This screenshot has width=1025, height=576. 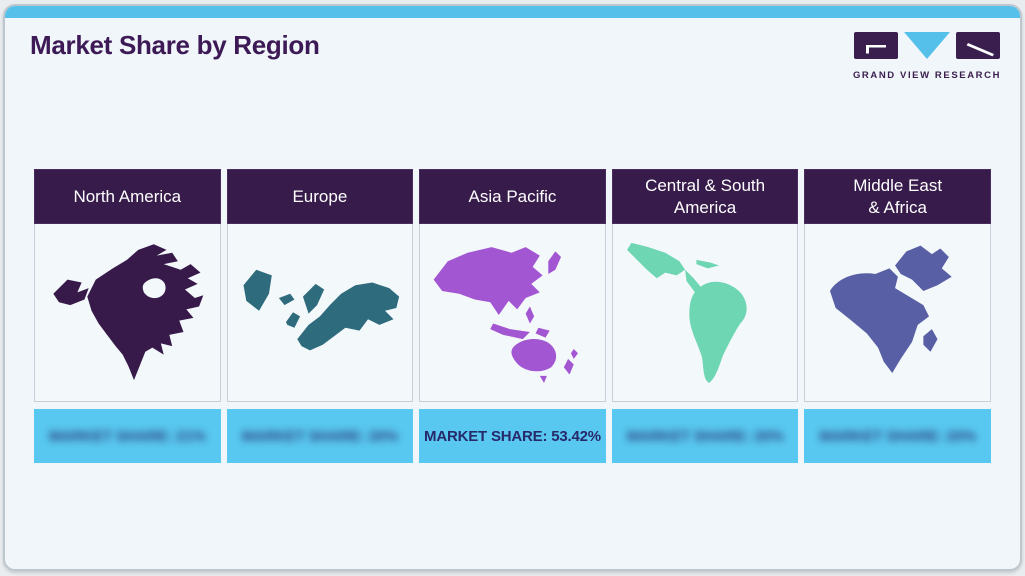 What do you see at coordinates (980, 50) in the screenshot?
I see `logo-r-glyph` at bounding box center [980, 50].